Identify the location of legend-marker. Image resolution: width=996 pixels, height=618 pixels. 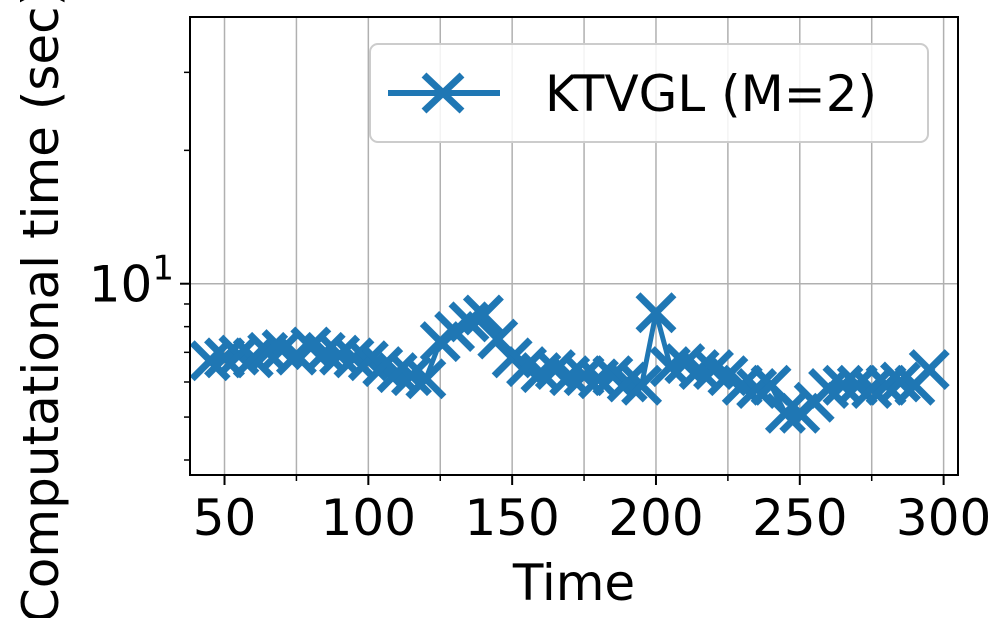
(443, 93).